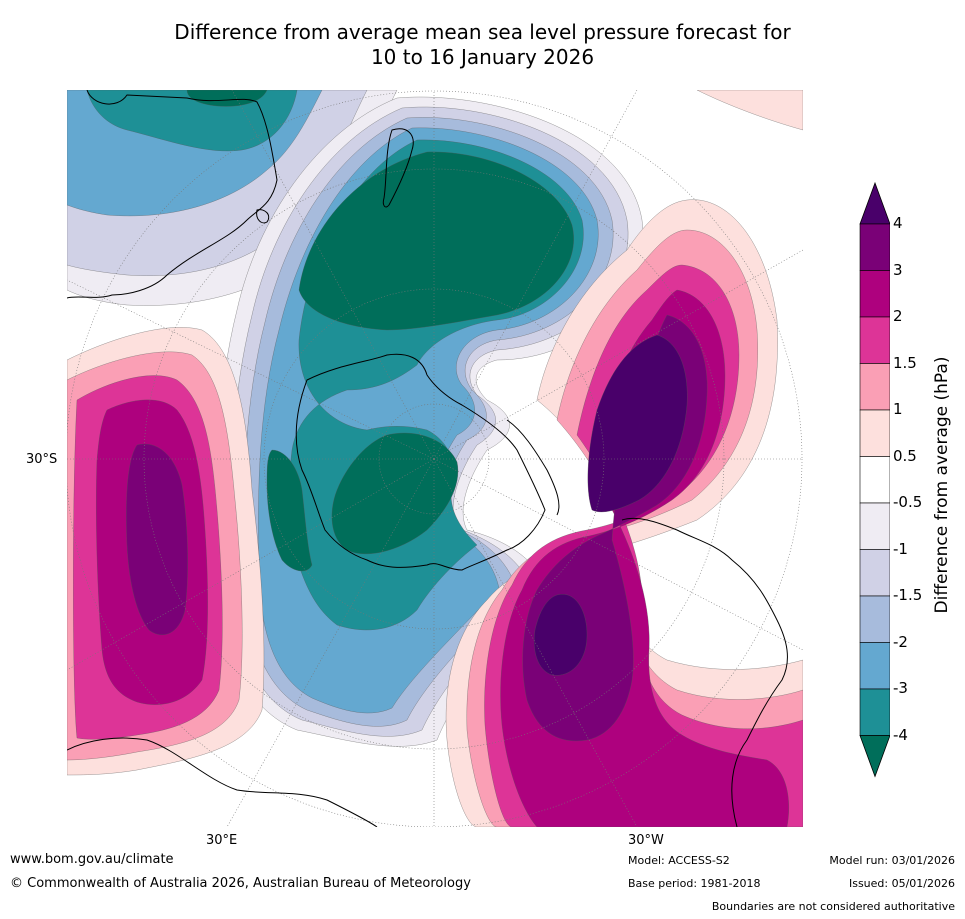 Image resolution: width=965 pixels, height=919 pixels. I want to click on footer-issued: Issued: 05/01/2026, so click(901, 883).